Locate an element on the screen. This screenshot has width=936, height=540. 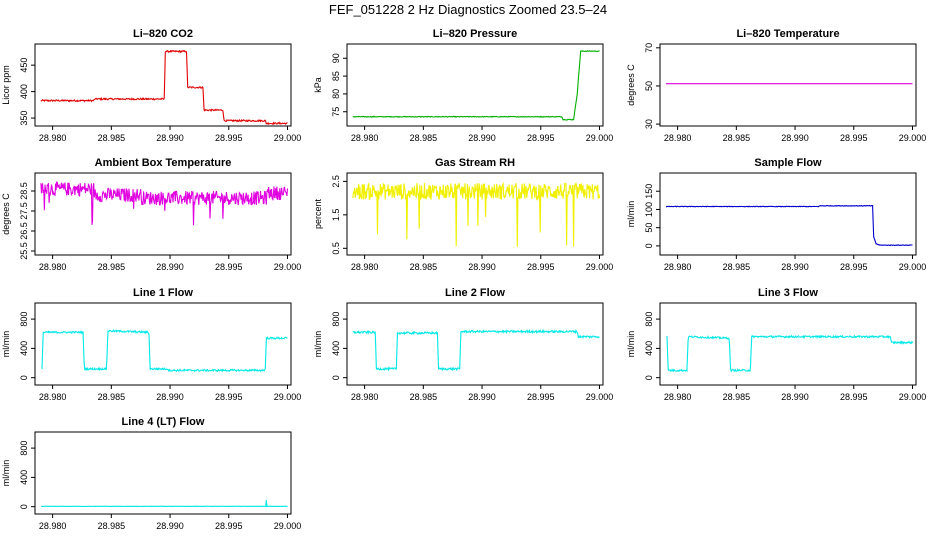
line-3-flow-ytick-label: 800 is located at coordinates (649, 319).